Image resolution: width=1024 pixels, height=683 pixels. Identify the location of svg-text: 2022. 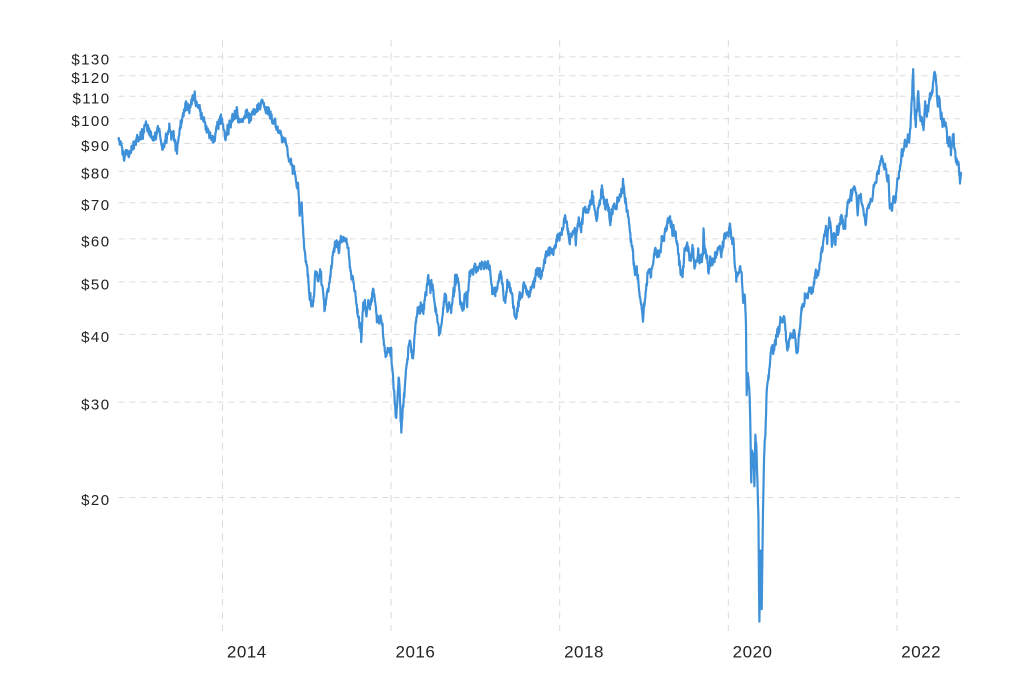
(921, 652).